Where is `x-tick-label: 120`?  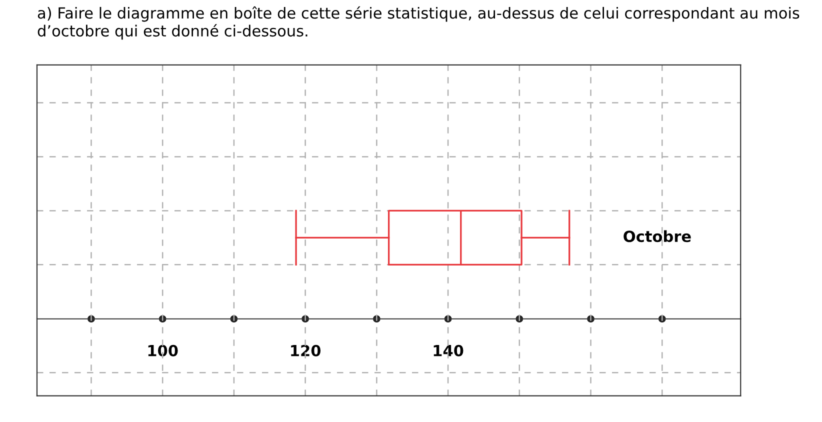
x-tick-label: 120 is located at coordinates (306, 350).